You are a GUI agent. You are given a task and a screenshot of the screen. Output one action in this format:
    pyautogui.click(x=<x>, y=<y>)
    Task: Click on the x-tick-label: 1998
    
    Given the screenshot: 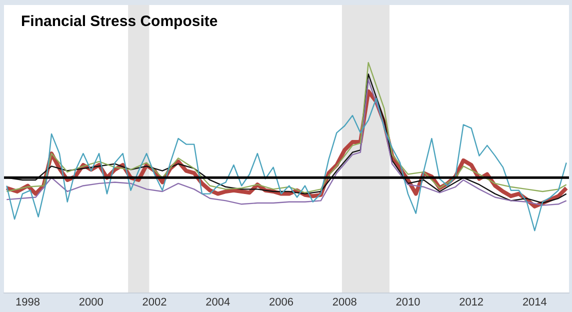 What is the action you would take?
    pyautogui.click(x=28, y=302)
    